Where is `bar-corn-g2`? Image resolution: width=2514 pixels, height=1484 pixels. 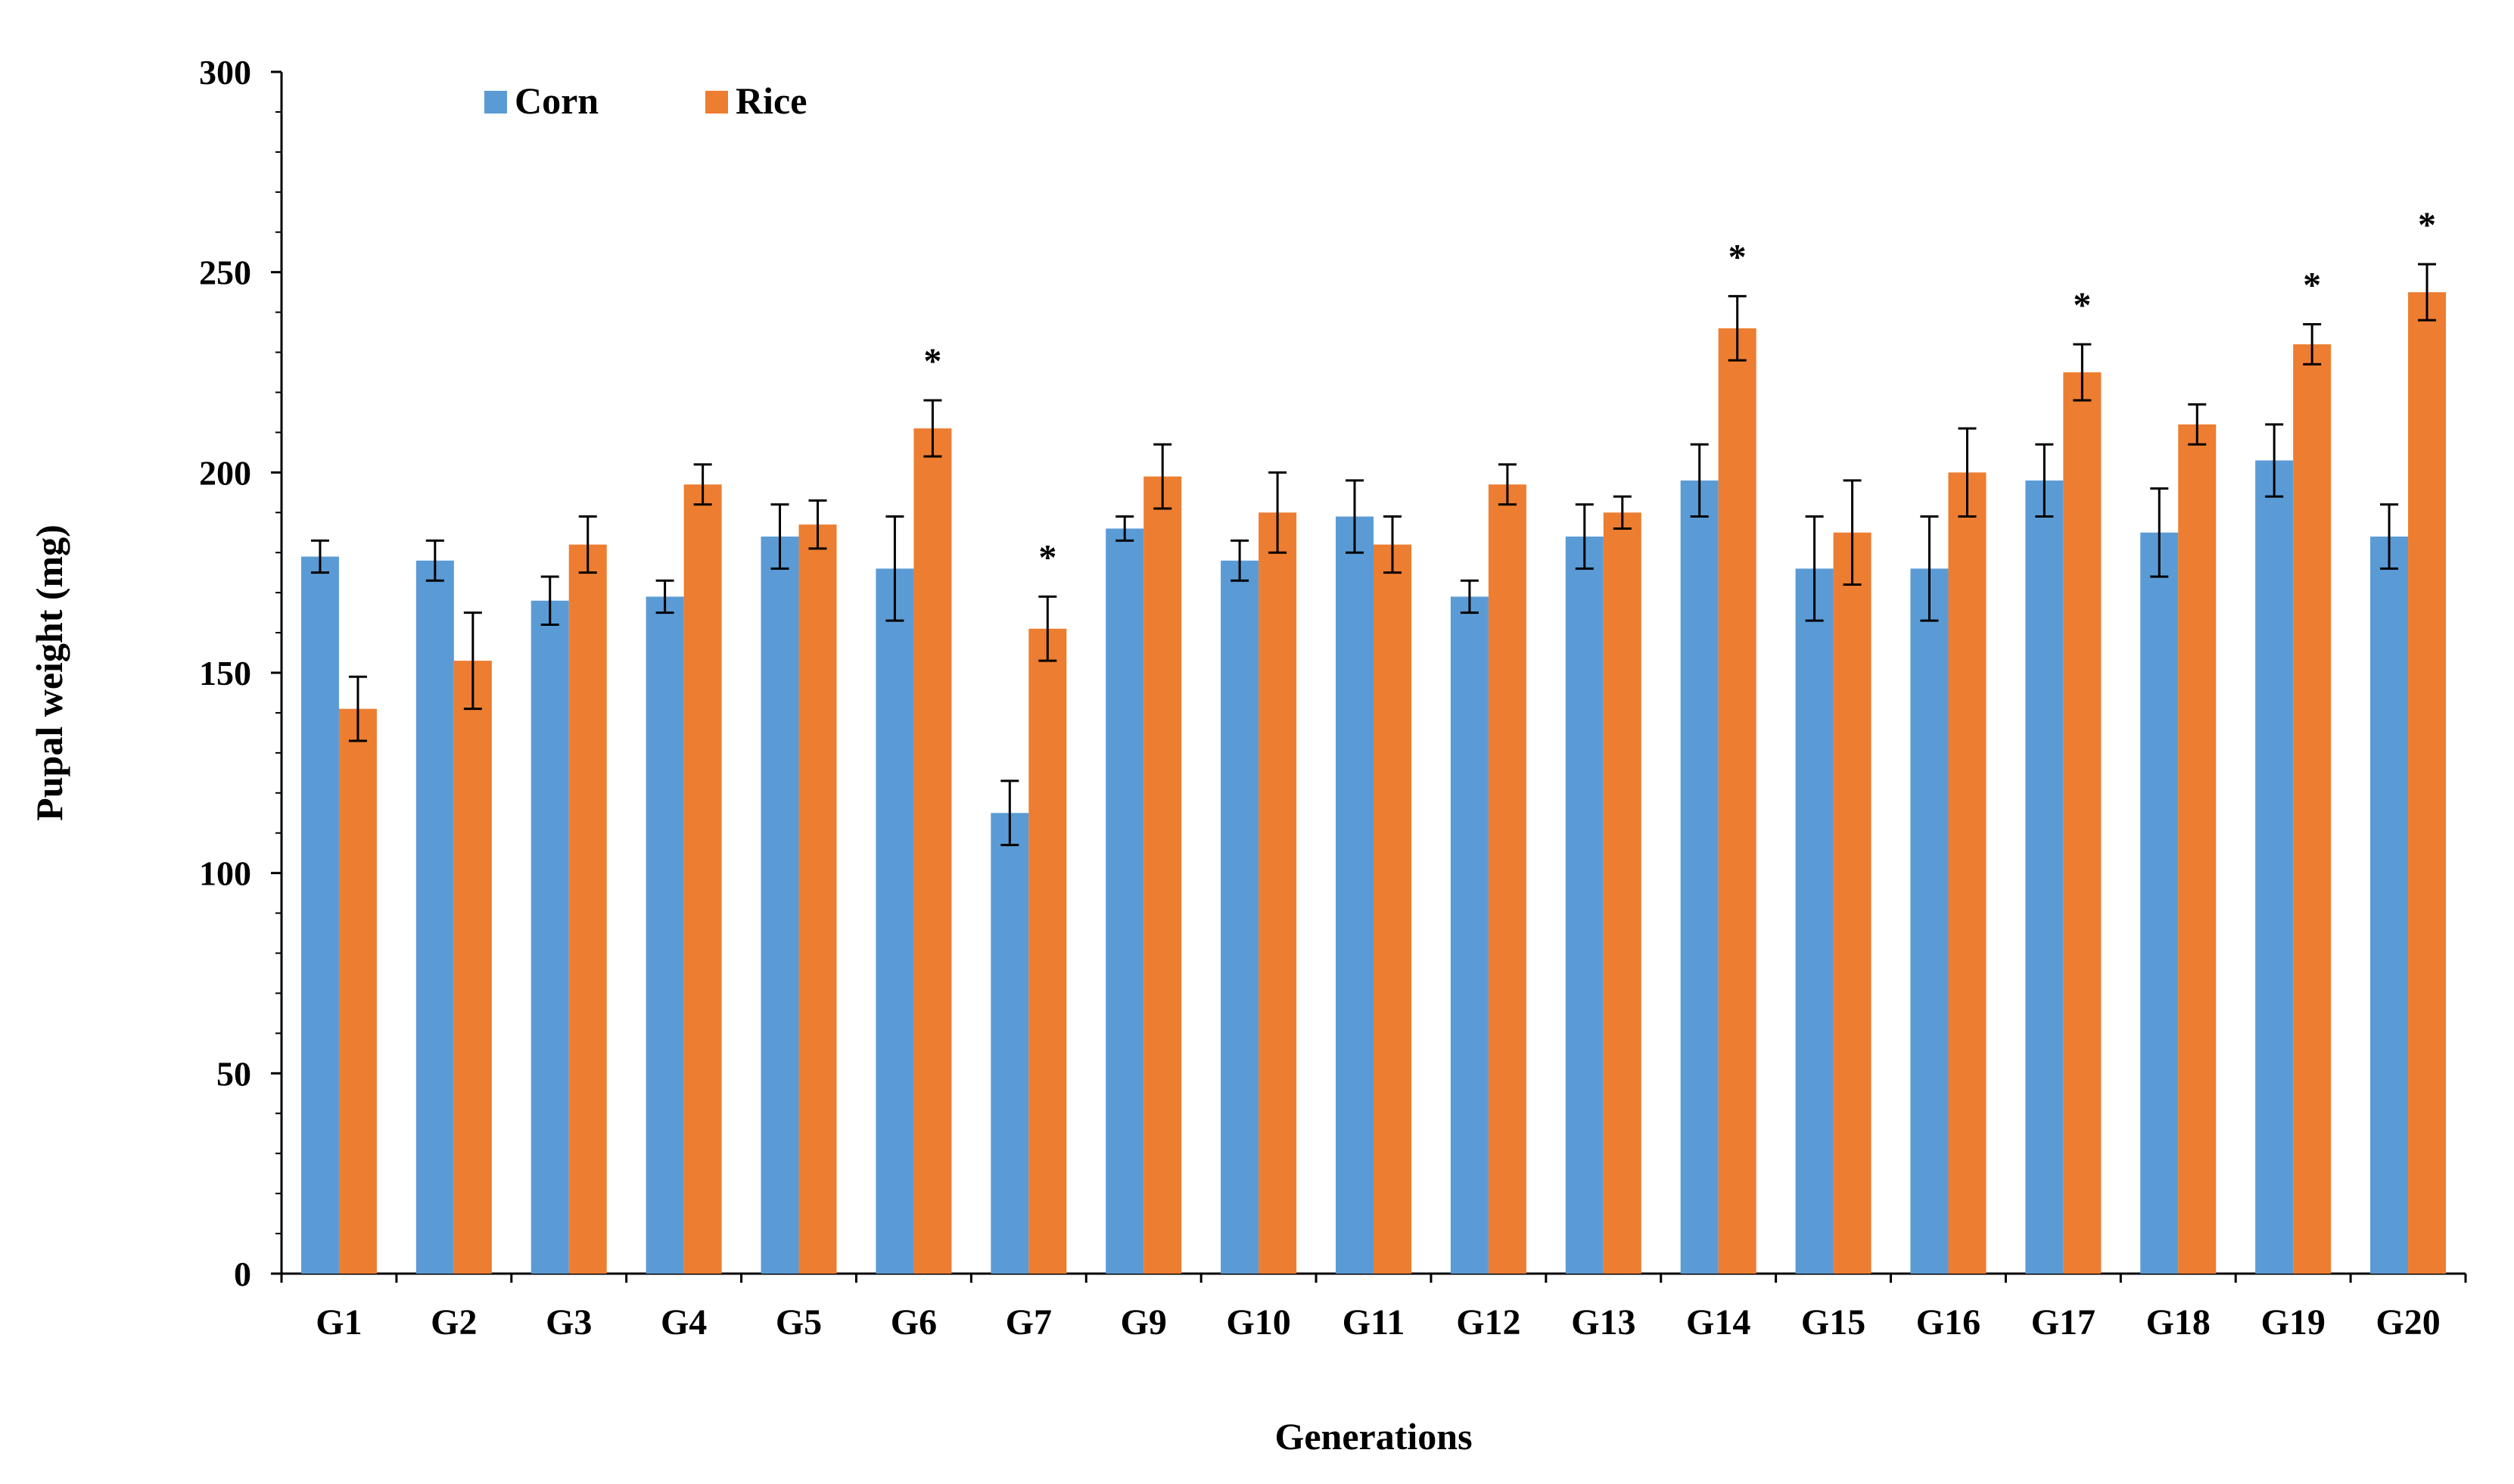 bar-corn-g2 is located at coordinates (434, 917).